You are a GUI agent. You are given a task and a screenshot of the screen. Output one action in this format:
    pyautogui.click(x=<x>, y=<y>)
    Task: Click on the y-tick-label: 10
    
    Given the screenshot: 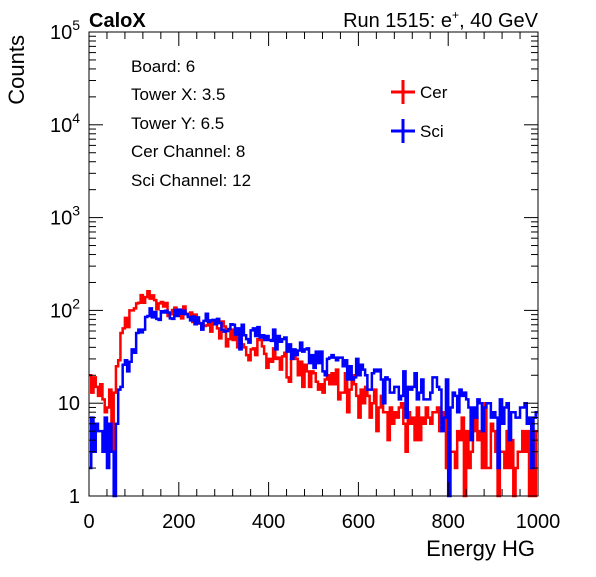 What is the action you would take?
    pyautogui.click(x=69, y=404)
    